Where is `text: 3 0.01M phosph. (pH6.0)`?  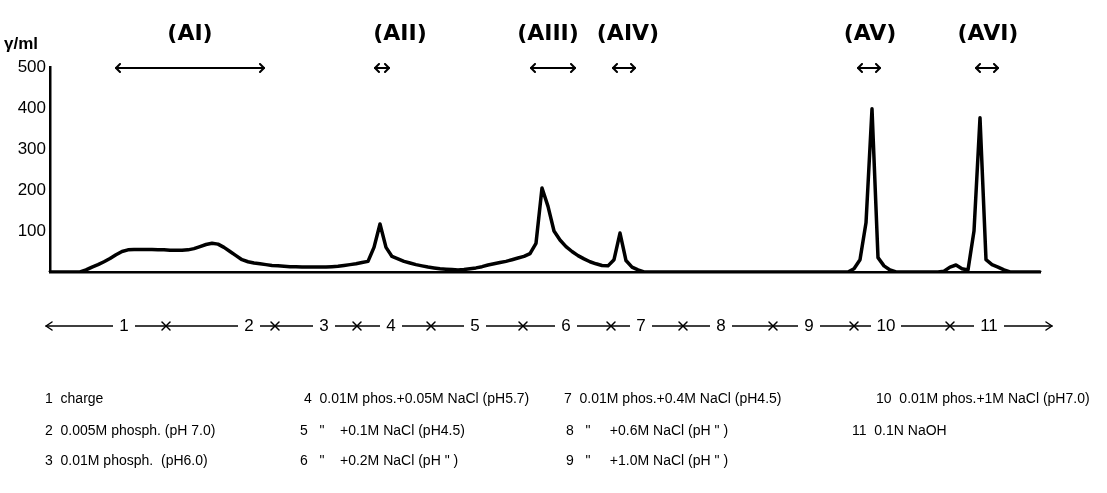
text: 3 0.01M phosph. (pH6.0) is located at coordinates (126, 460).